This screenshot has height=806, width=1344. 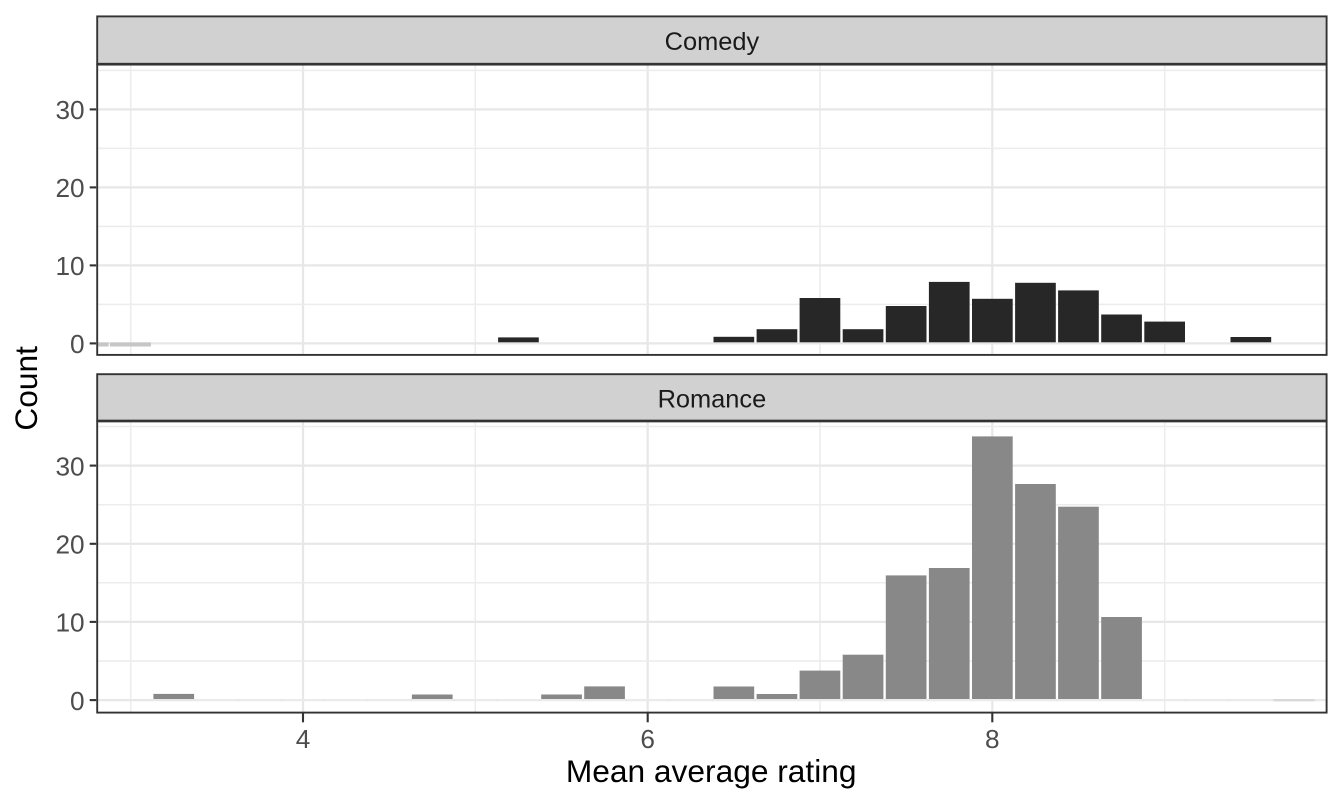 I want to click on svg-text: 6, so click(x=647, y=739).